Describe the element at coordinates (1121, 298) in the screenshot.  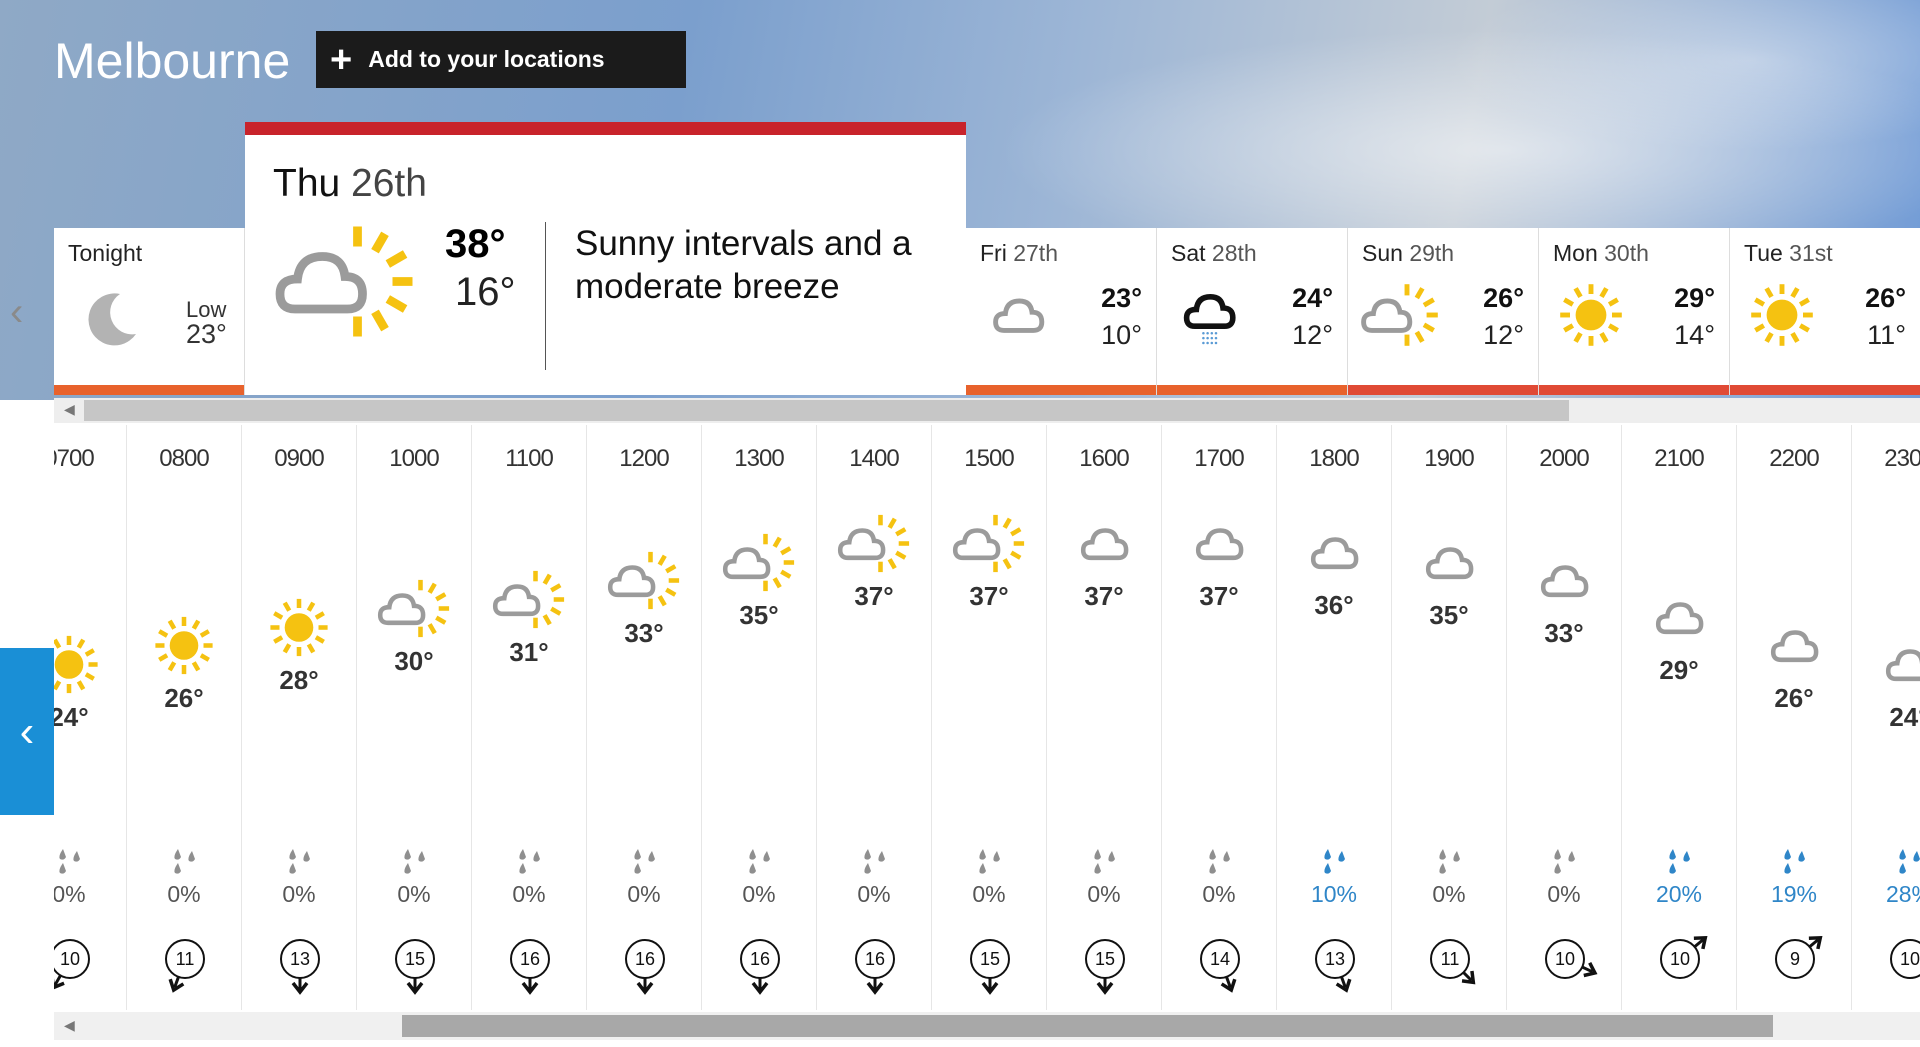
I see `day-high: 23°` at that location.